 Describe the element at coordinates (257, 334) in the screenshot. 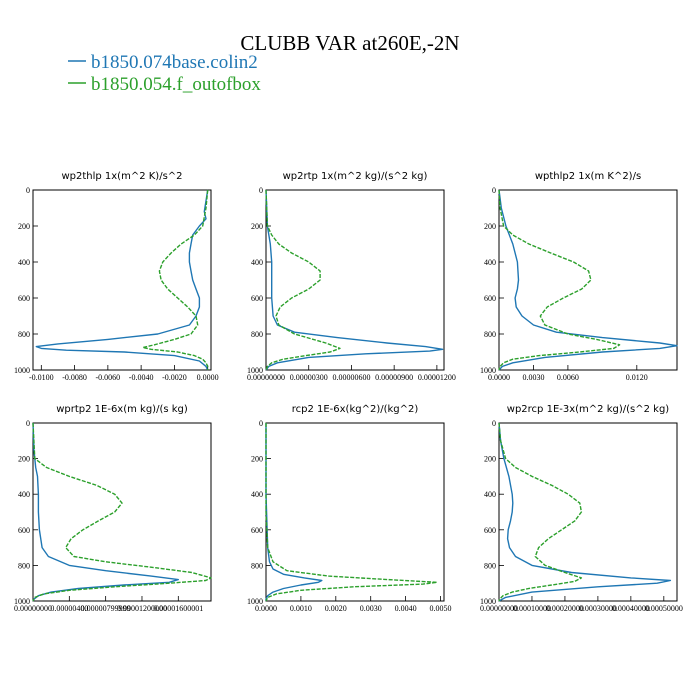

I see `ytick-label-1-4: 800` at that location.